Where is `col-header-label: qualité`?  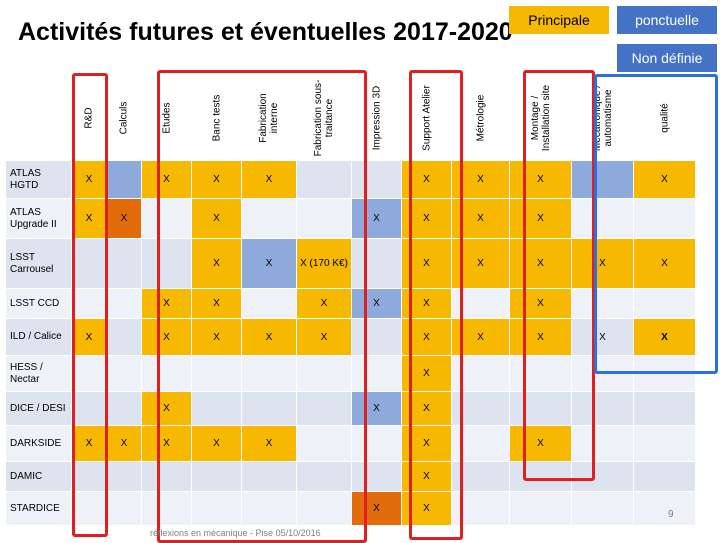 col-header-label: qualité is located at coordinates (664, 118).